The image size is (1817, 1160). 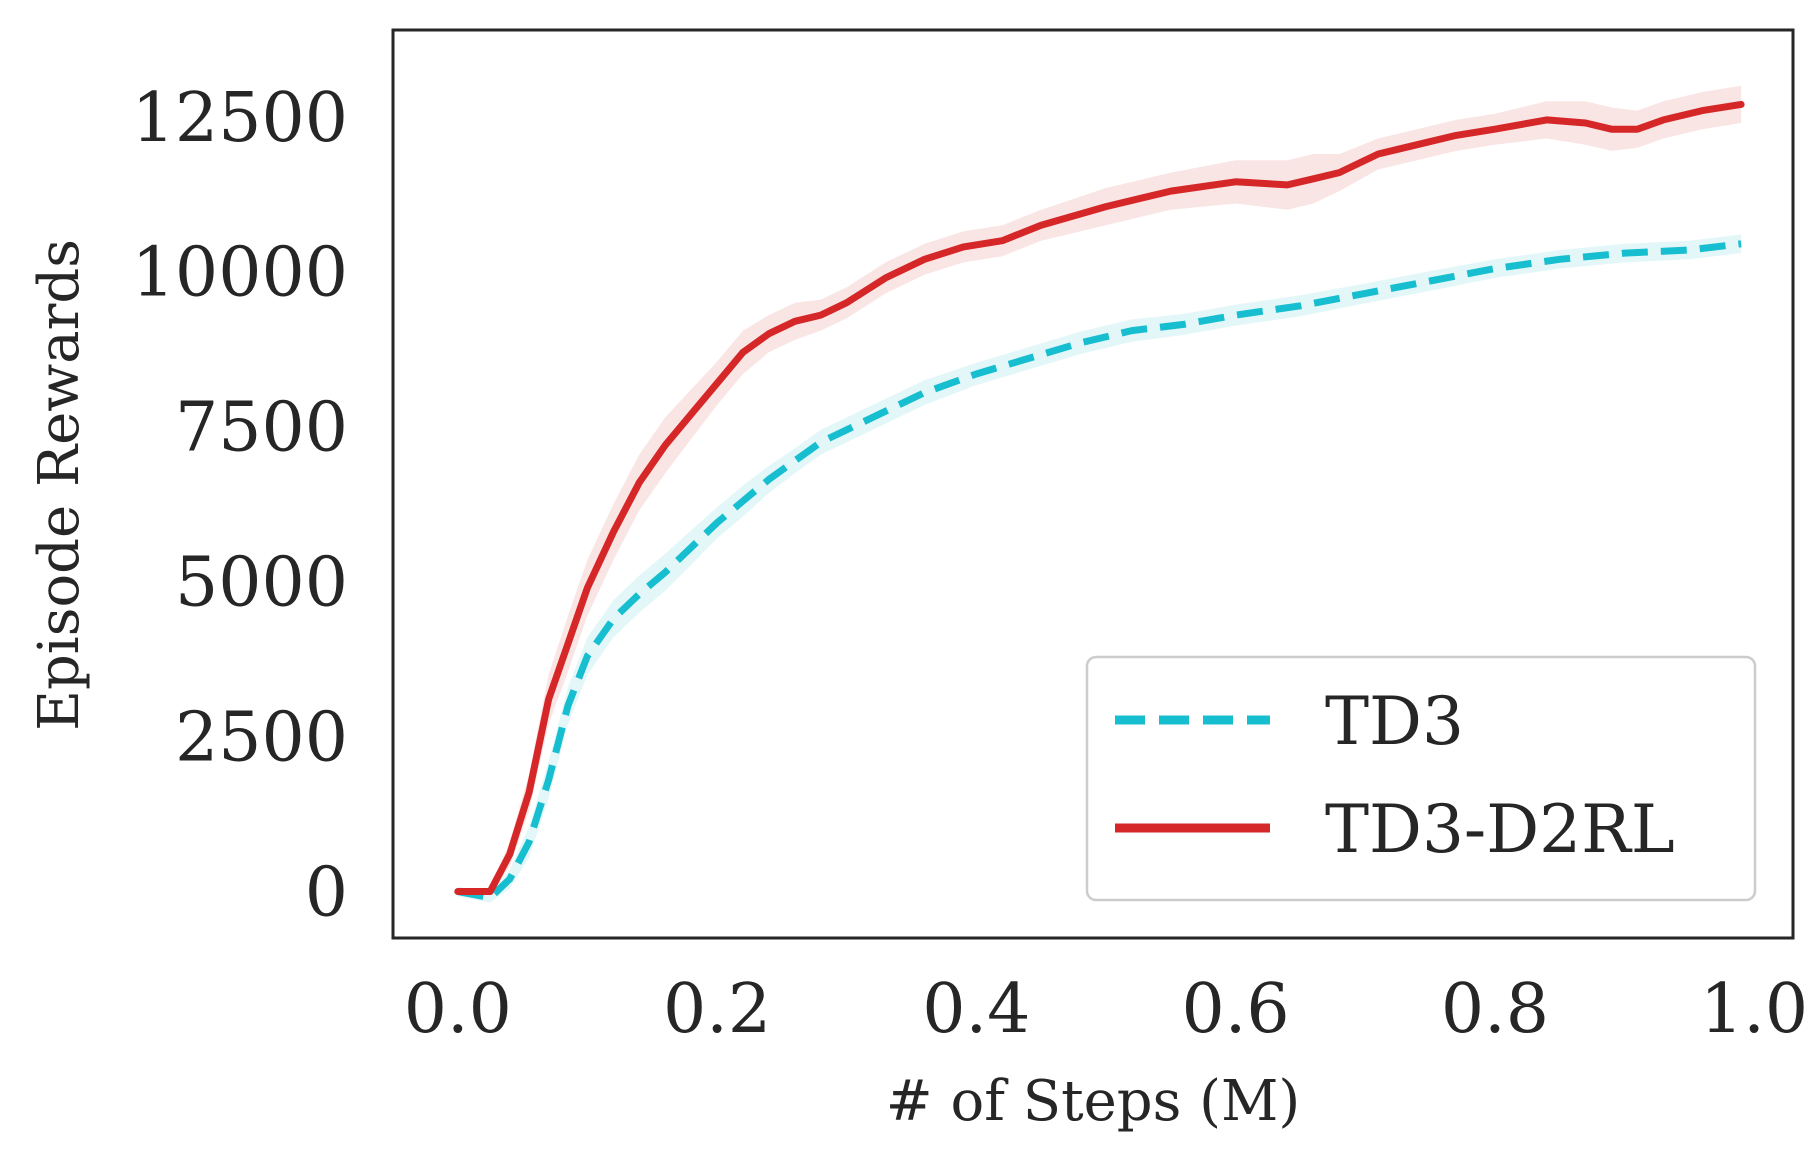 I want to click on x-tick-label: 0.6, so click(x=1236, y=1009).